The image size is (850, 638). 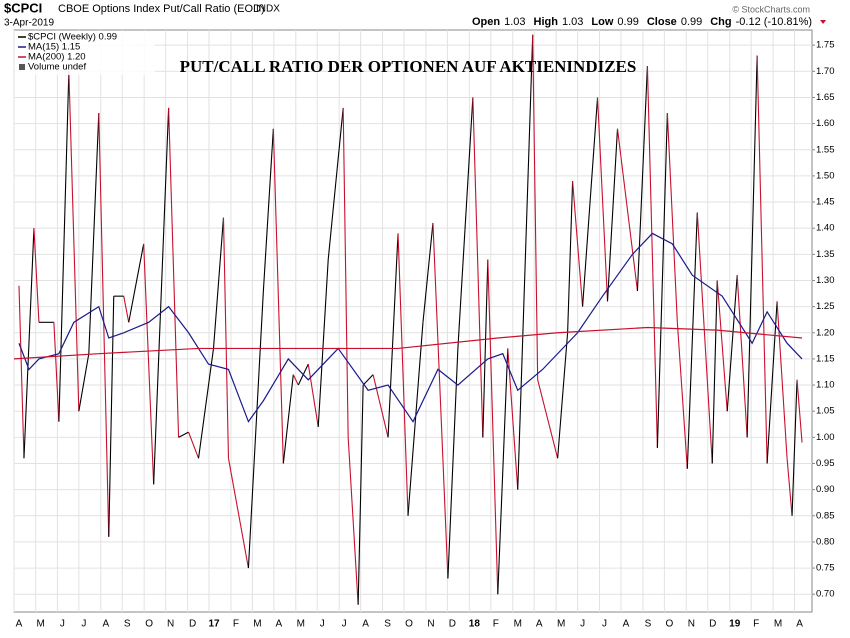 I want to click on y-tick-label: 1.25, so click(x=825, y=306).